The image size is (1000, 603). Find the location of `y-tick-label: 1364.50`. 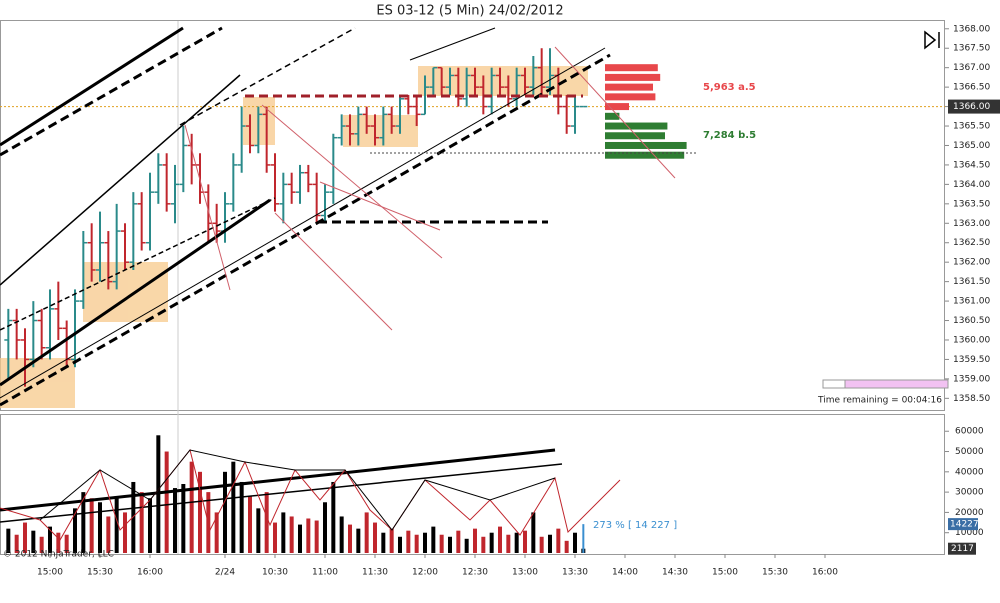

y-tick-label: 1364.50 is located at coordinates (971, 165).